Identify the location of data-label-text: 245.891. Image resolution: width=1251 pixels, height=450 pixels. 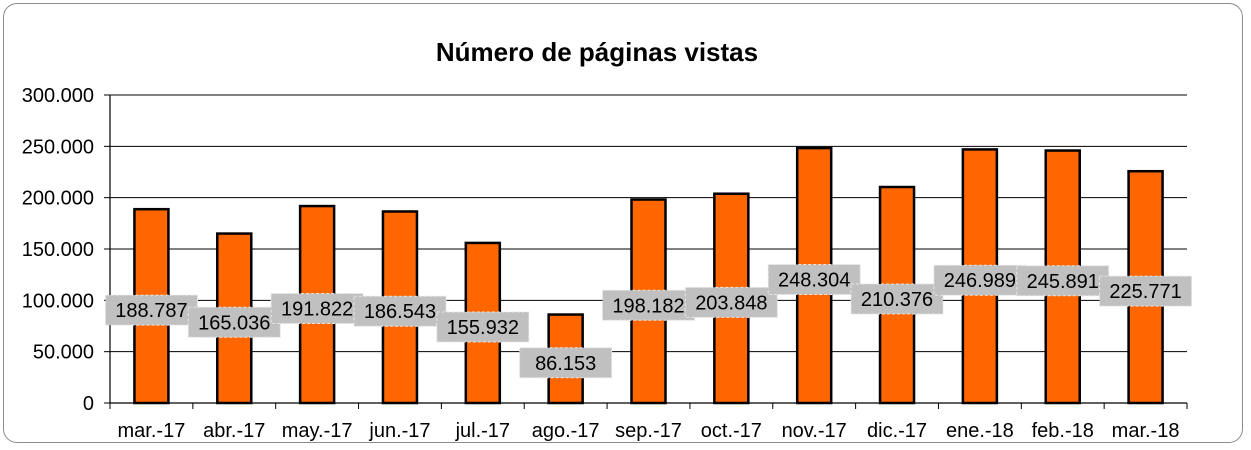
(1063, 282).